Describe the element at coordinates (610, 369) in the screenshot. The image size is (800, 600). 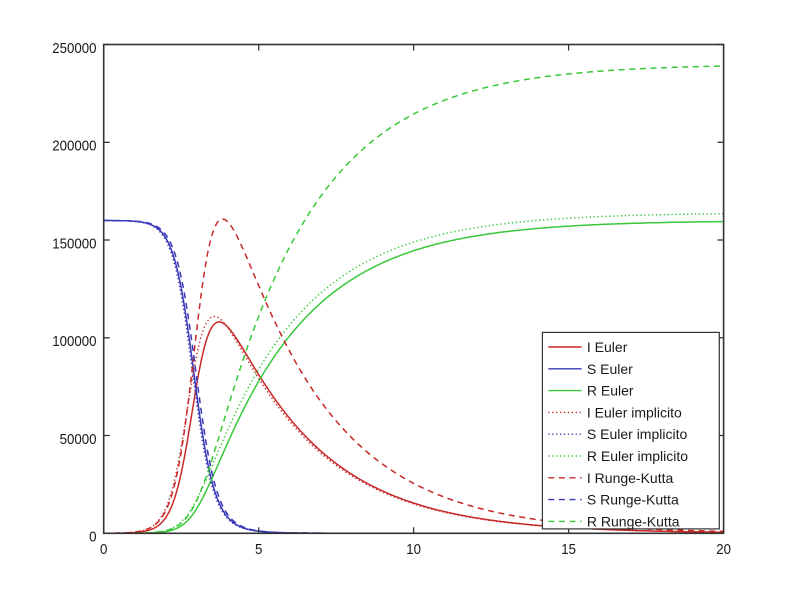
I see `svg-text: S Euler` at that location.